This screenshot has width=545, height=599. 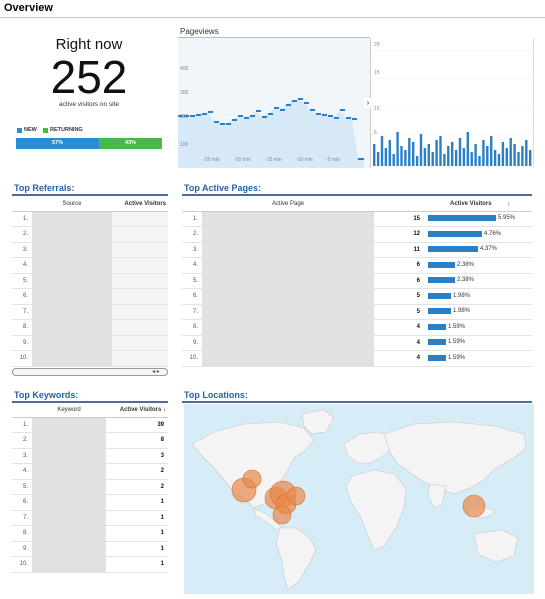 I want to click on active-page-col-header: Active Page, so click(x=288, y=204).